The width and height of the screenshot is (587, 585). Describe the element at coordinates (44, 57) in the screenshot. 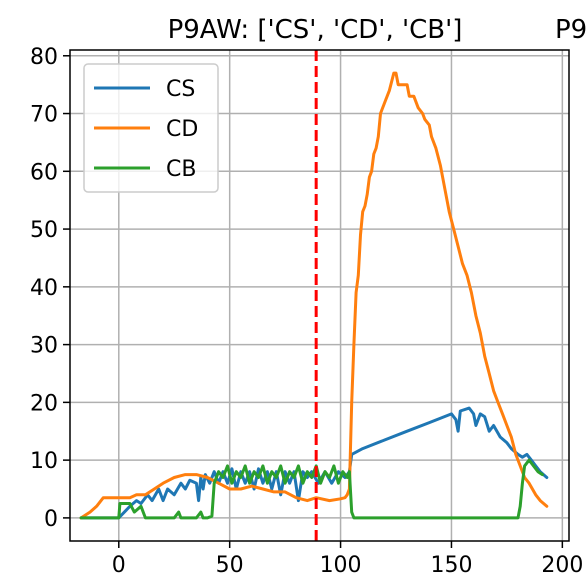

I see `y-tick-label: 80` at that location.